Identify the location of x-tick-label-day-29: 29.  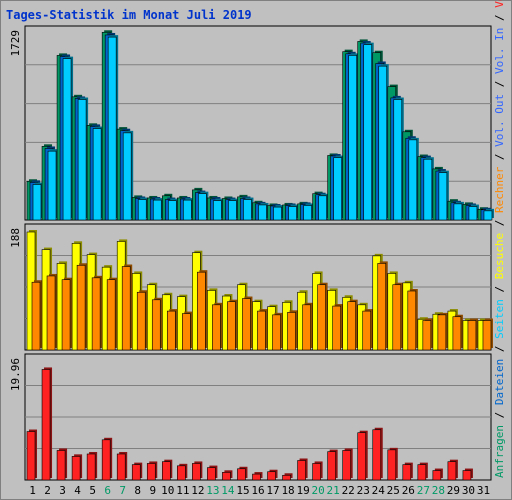
(453, 490).